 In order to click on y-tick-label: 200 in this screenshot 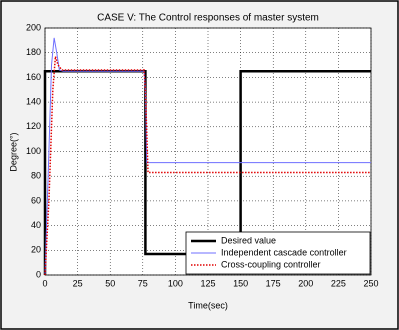, I will do `click(33, 27)`.